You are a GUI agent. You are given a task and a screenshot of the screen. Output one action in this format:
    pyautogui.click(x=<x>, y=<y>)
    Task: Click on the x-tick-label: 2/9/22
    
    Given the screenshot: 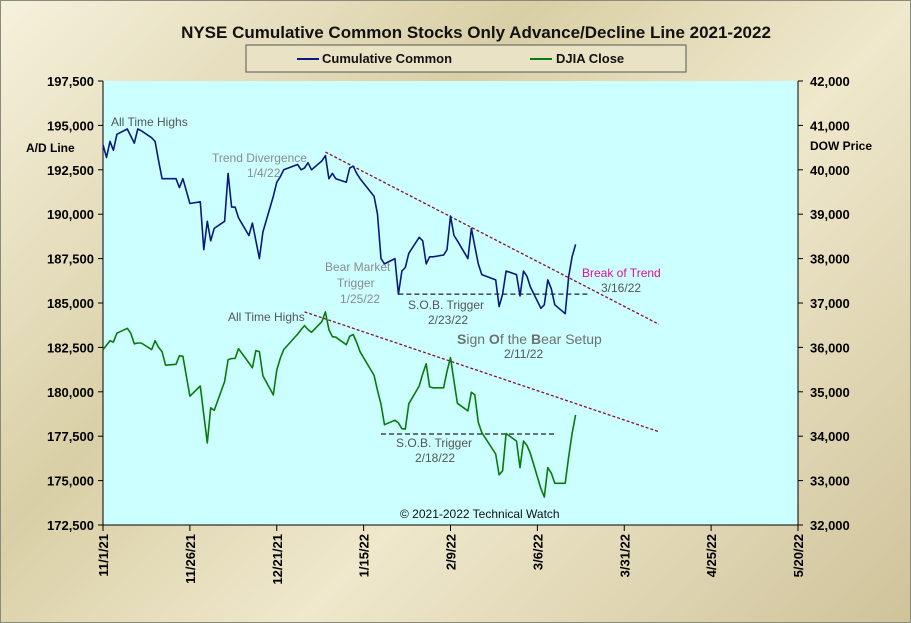 What is the action you would take?
    pyautogui.click(x=451, y=552)
    